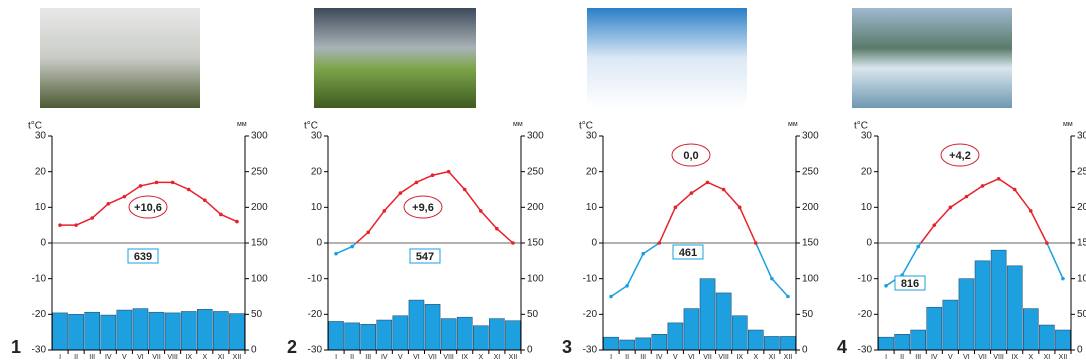 The width and height of the screenshot is (1086, 362). Describe the element at coordinates (1081, 314) in the screenshot. I see `y2-tick-label: 50` at that location.